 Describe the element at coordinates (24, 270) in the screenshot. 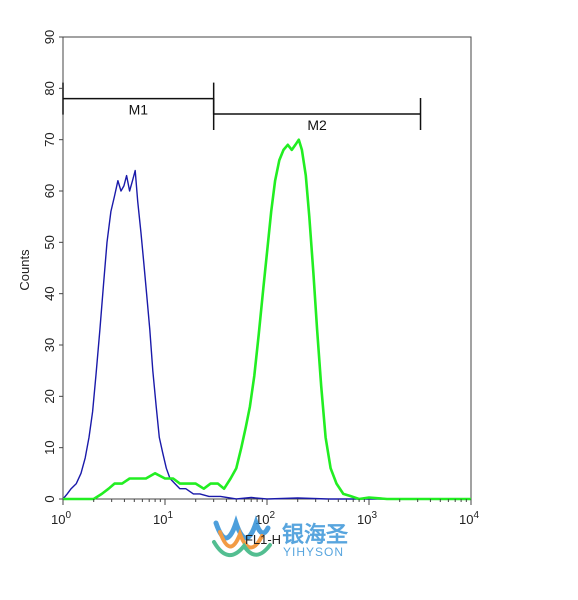

I see `y-axis-label: Counts` at that location.